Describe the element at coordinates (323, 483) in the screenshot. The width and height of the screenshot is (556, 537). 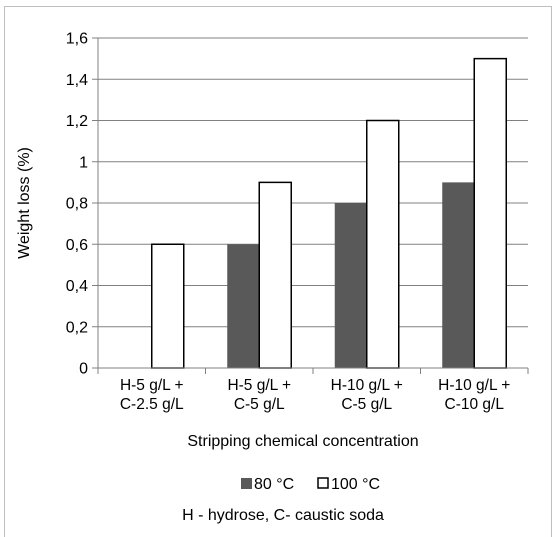
I see `legend-swatch-100c` at that location.